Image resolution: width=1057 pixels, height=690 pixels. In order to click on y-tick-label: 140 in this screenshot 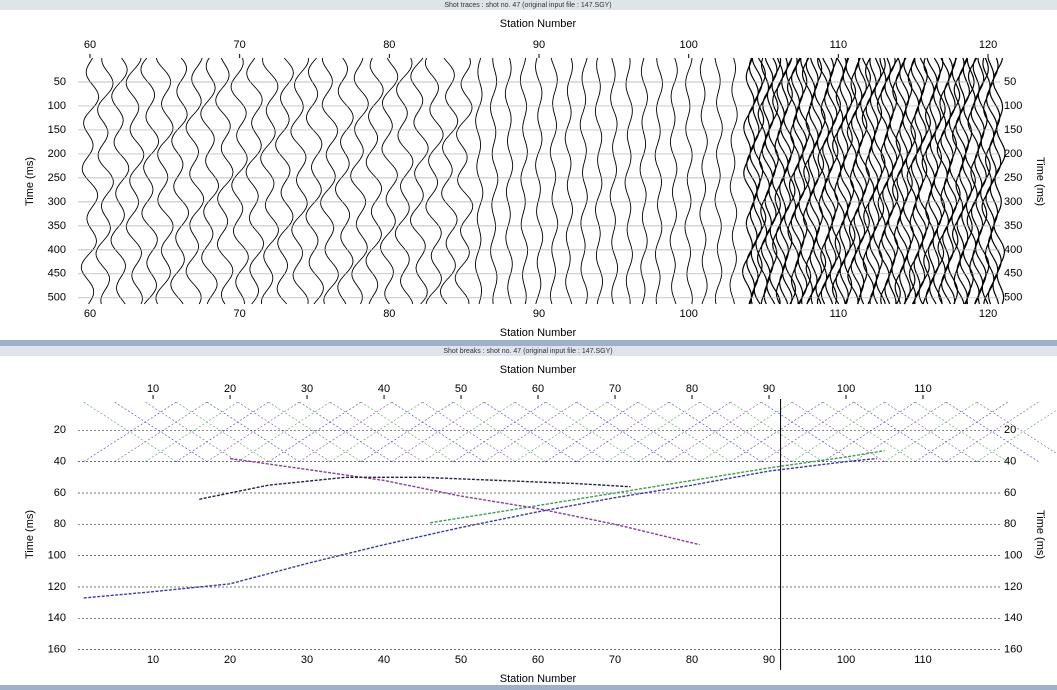, I will do `click(57, 618)`.